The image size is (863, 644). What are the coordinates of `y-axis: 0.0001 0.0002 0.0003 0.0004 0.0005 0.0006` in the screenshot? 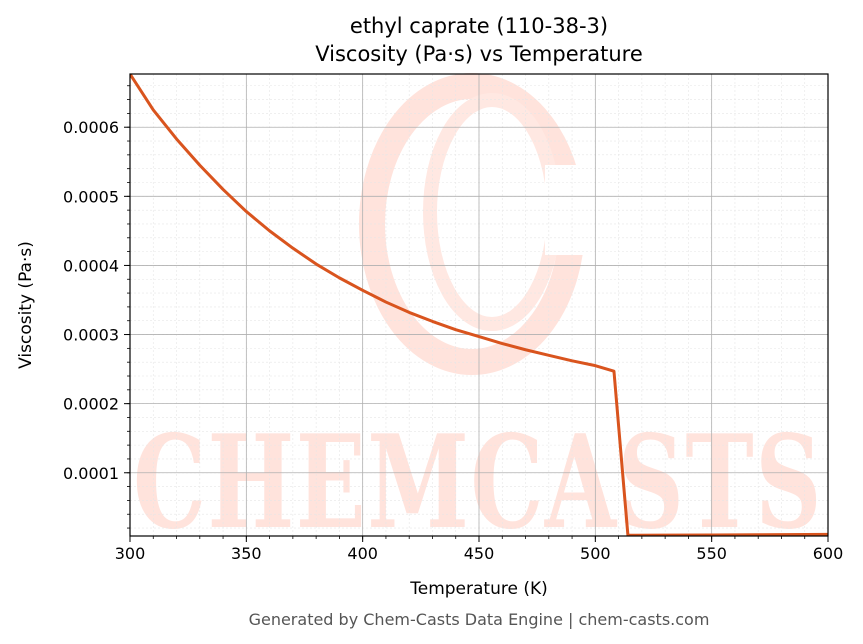 It's located at (96, 307).